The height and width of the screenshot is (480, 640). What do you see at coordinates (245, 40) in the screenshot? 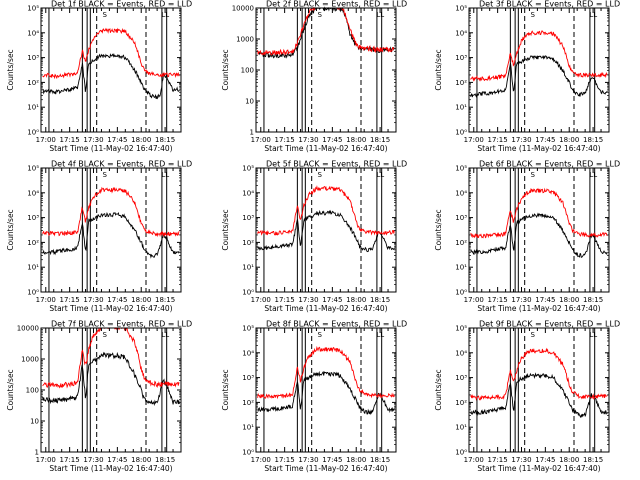
I see `y-tick-label: 1000` at bounding box center [245, 40].